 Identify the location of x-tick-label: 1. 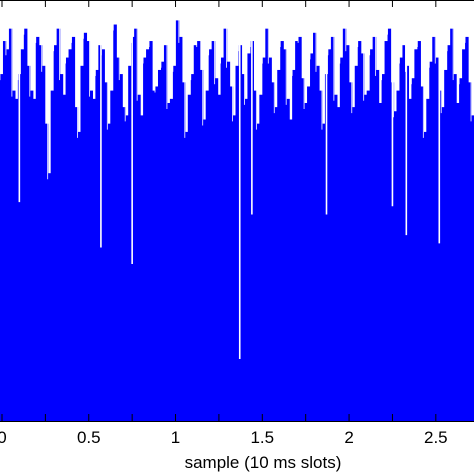
(175, 437).